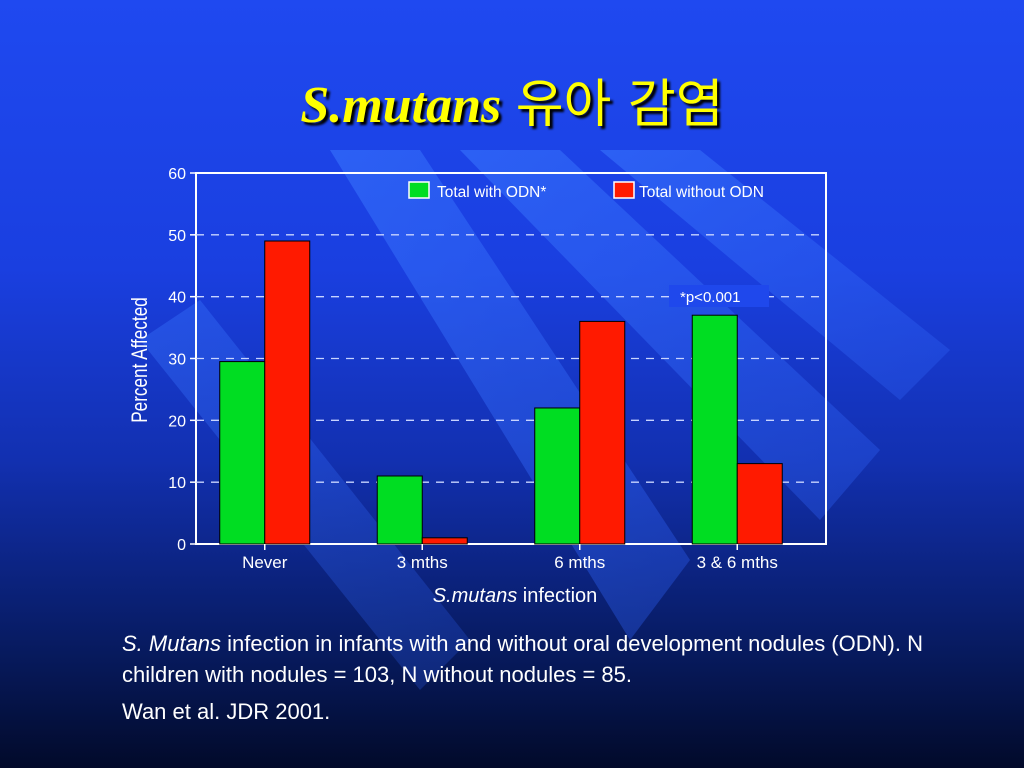  What do you see at coordinates (624, 190) in the screenshot?
I see `legend-swatch-without-odn` at bounding box center [624, 190].